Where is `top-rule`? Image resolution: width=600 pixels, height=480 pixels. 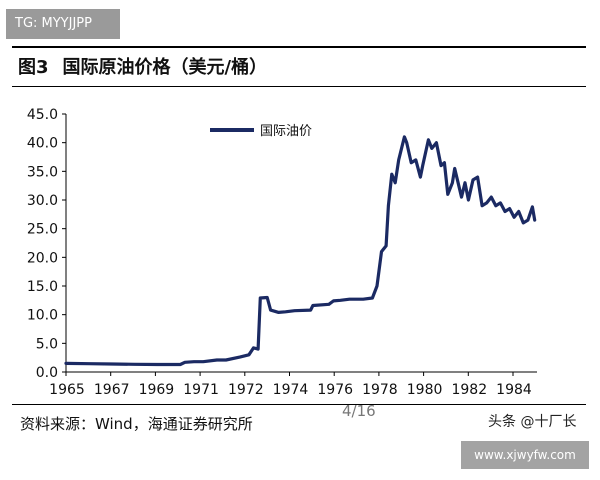
top-rule is located at coordinates (299, 47).